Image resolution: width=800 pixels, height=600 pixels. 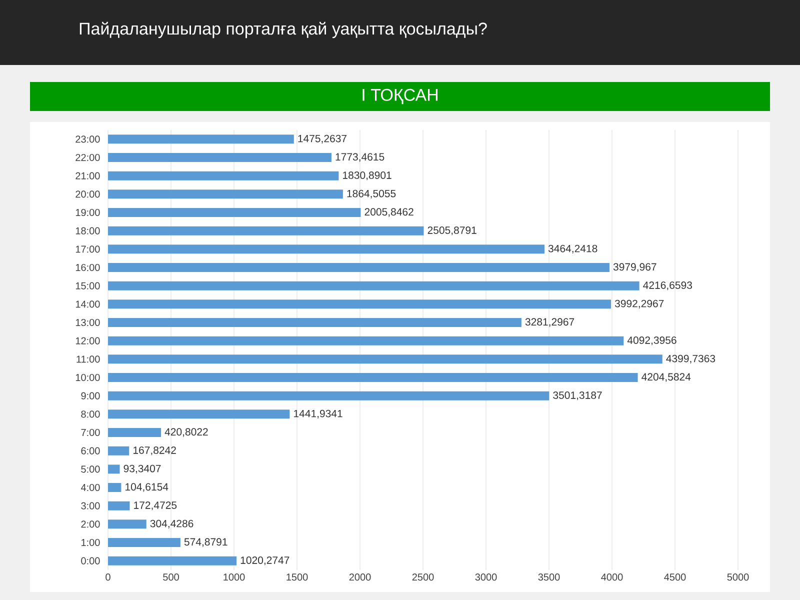 I want to click on chart-subtitle: I ТОҚСАН, so click(x=400, y=96).